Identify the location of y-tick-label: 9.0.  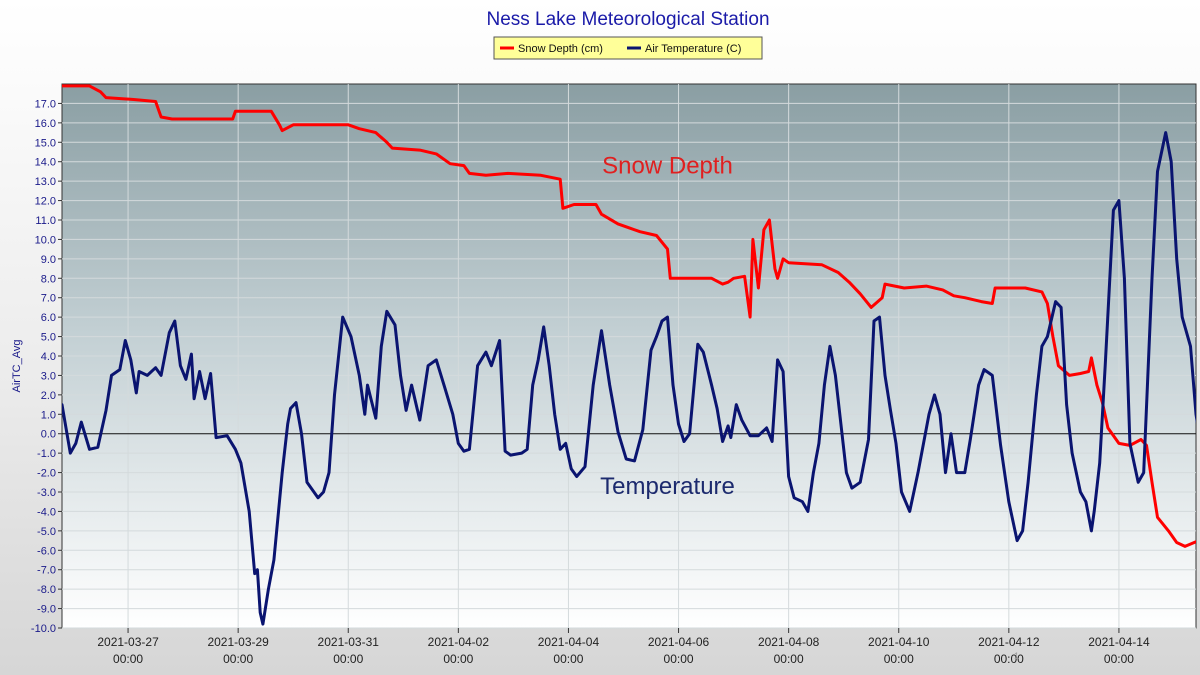
(48, 260).